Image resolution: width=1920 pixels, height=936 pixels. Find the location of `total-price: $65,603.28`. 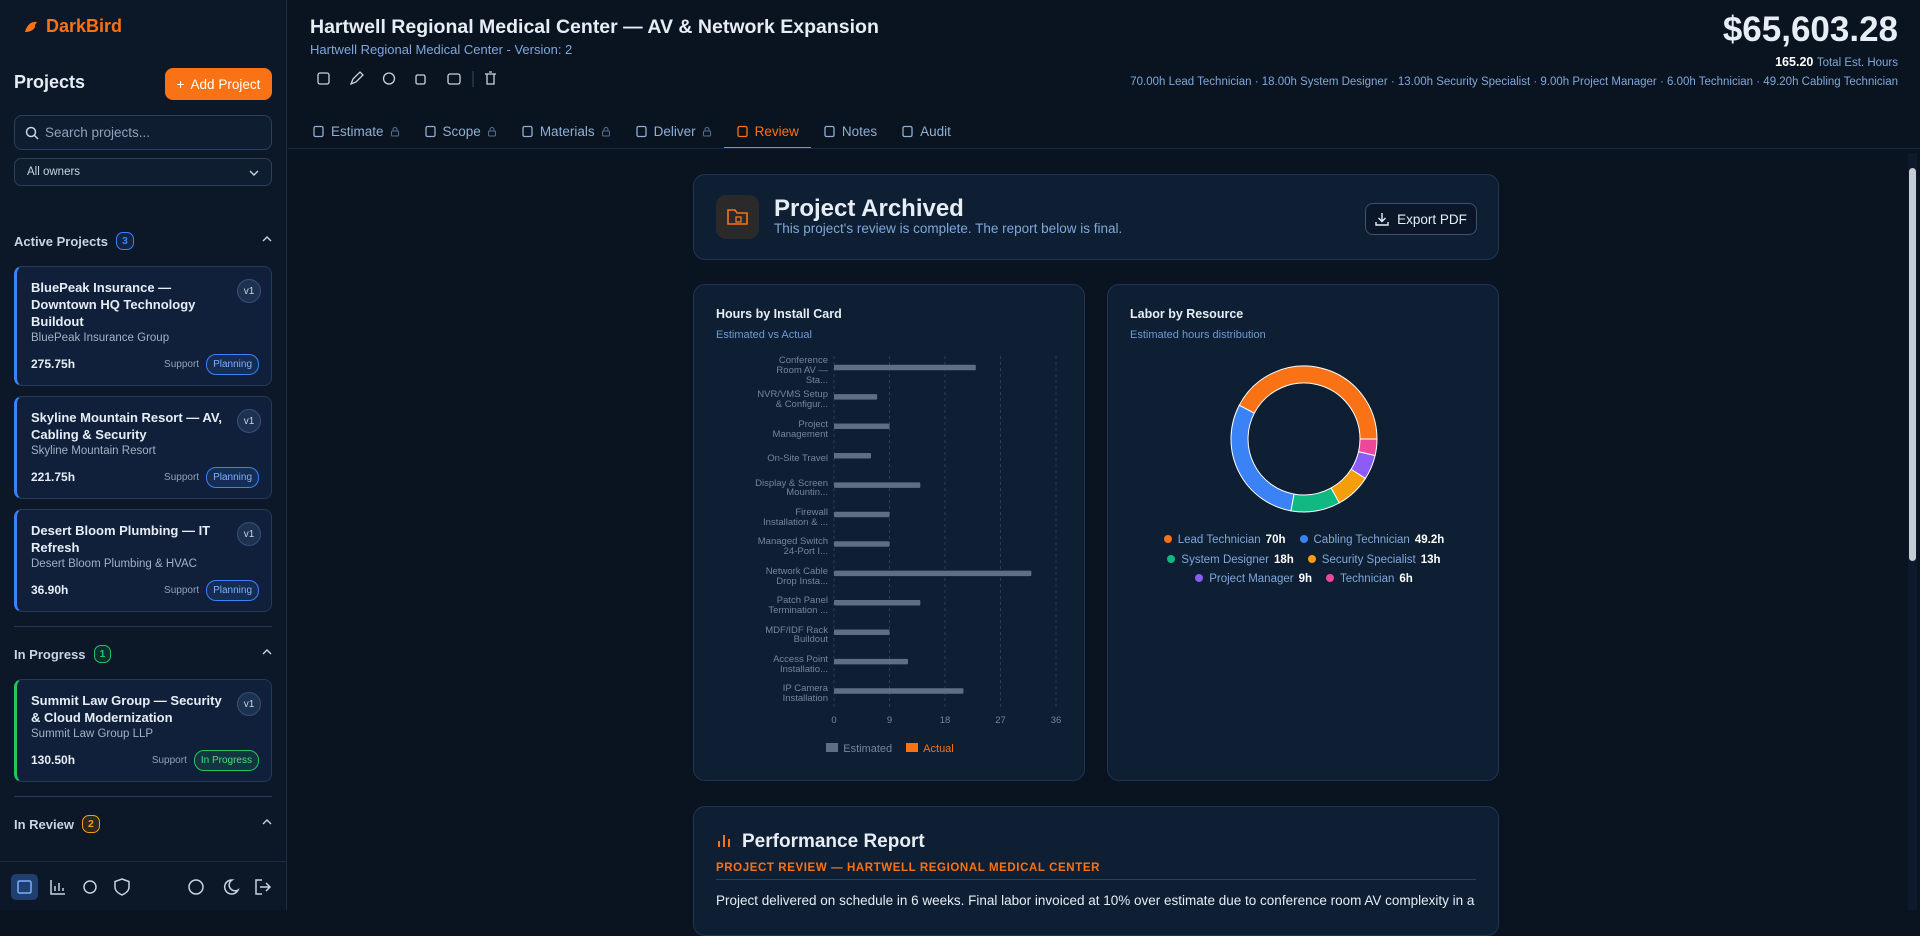

total-price: $65,603.28 is located at coordinates (1810, 29).